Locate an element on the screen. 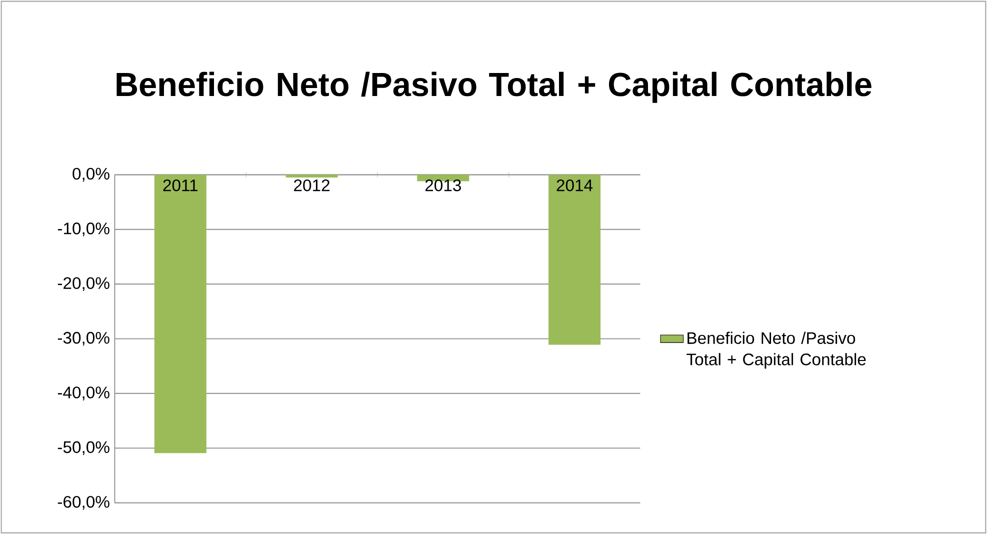 The height and width of the screenshot is (534, 987). y-tick-label: -20,0% is located at coordinates (84, 284).